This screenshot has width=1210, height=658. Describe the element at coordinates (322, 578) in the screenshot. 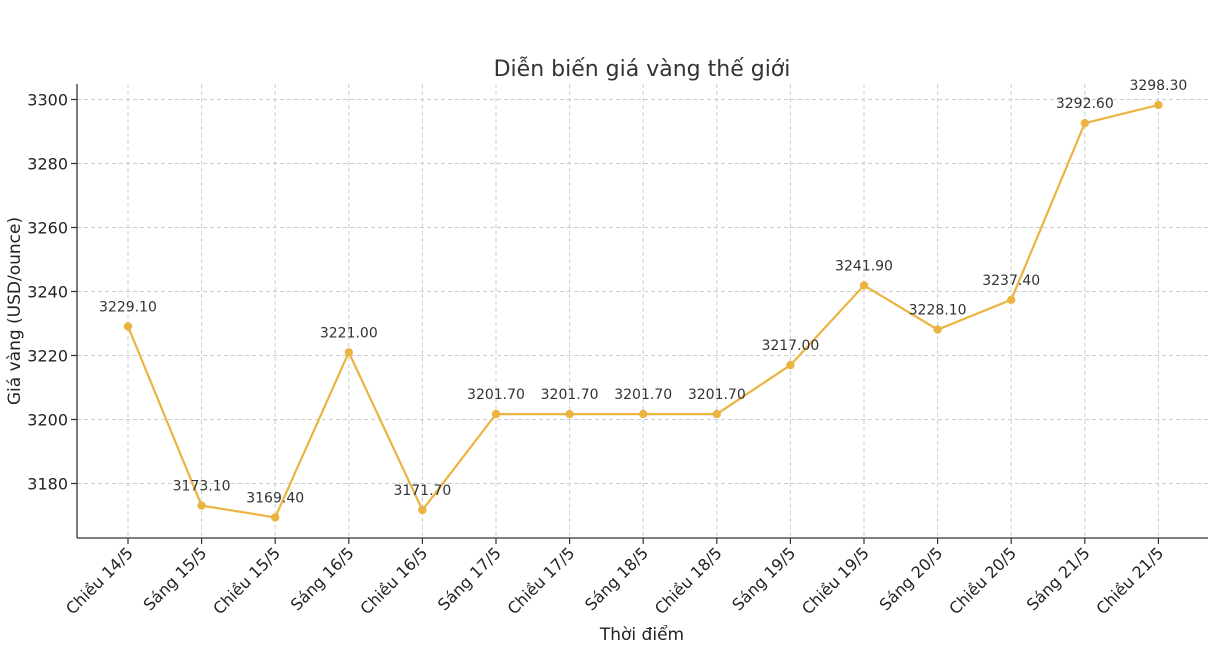

I see `x-tick-label: Sáng 16/5` at that location.